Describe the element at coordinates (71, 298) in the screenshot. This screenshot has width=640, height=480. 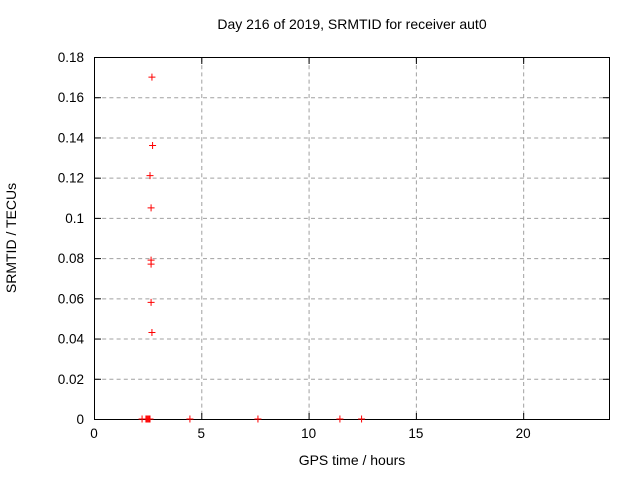
I see `y-tick-label: 0.06` at that location.